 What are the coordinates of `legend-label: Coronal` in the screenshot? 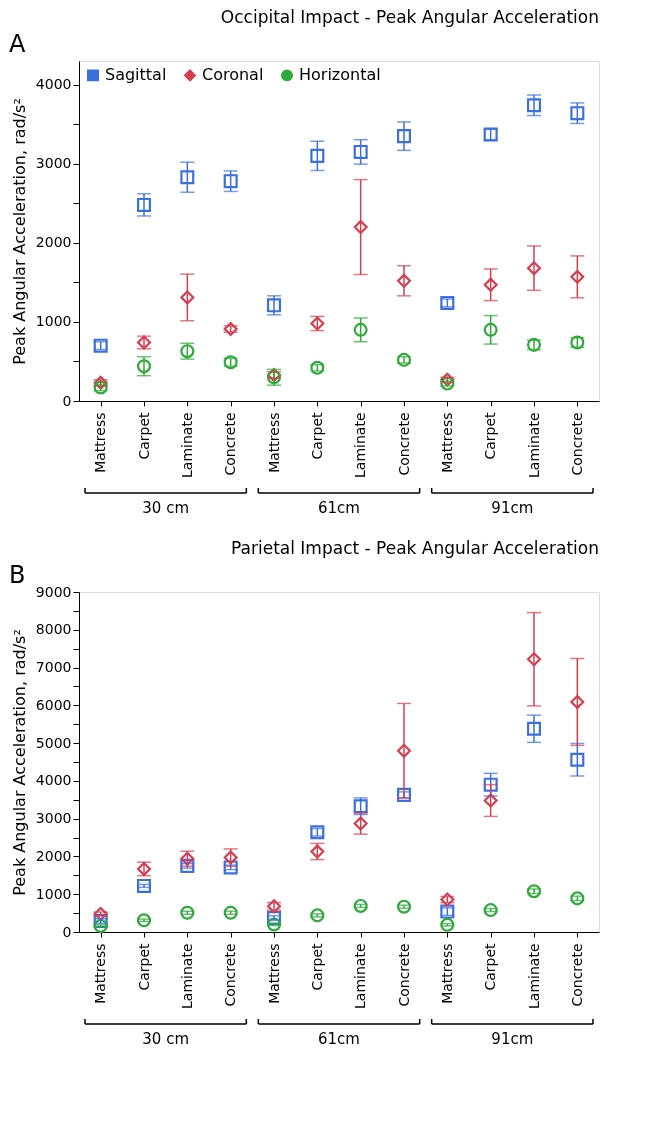 It's located at (233, 75).